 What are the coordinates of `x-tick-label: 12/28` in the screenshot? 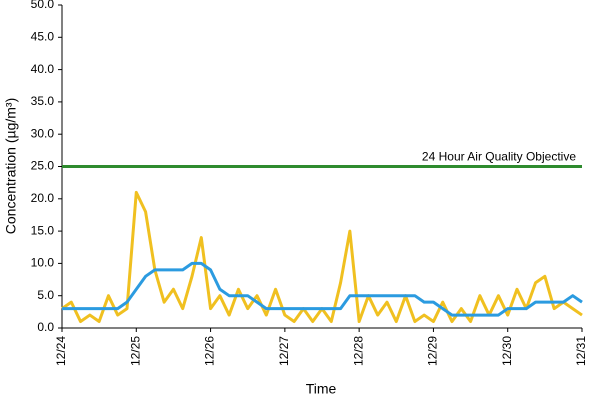 It's located at (358, 351).